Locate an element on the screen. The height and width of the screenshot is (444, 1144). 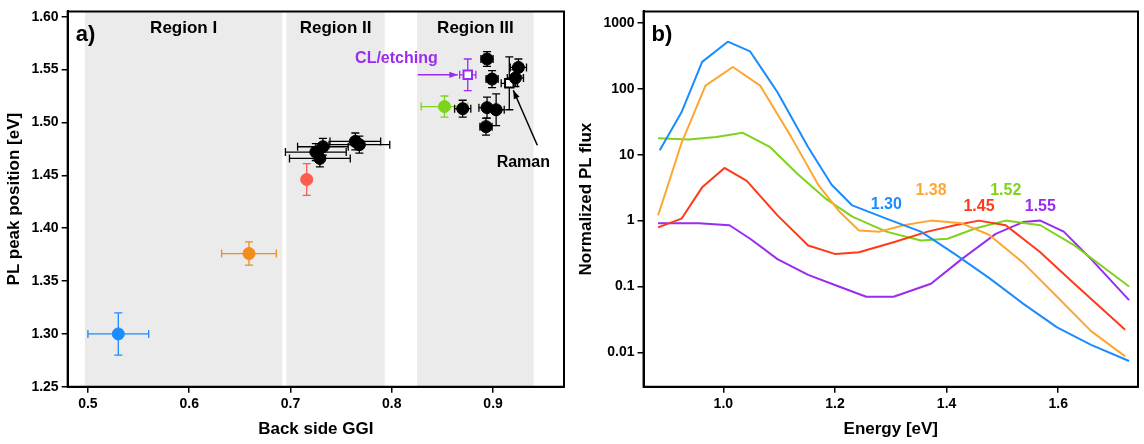
y-tick-label: 1000 is located at coordinates (619, 21).